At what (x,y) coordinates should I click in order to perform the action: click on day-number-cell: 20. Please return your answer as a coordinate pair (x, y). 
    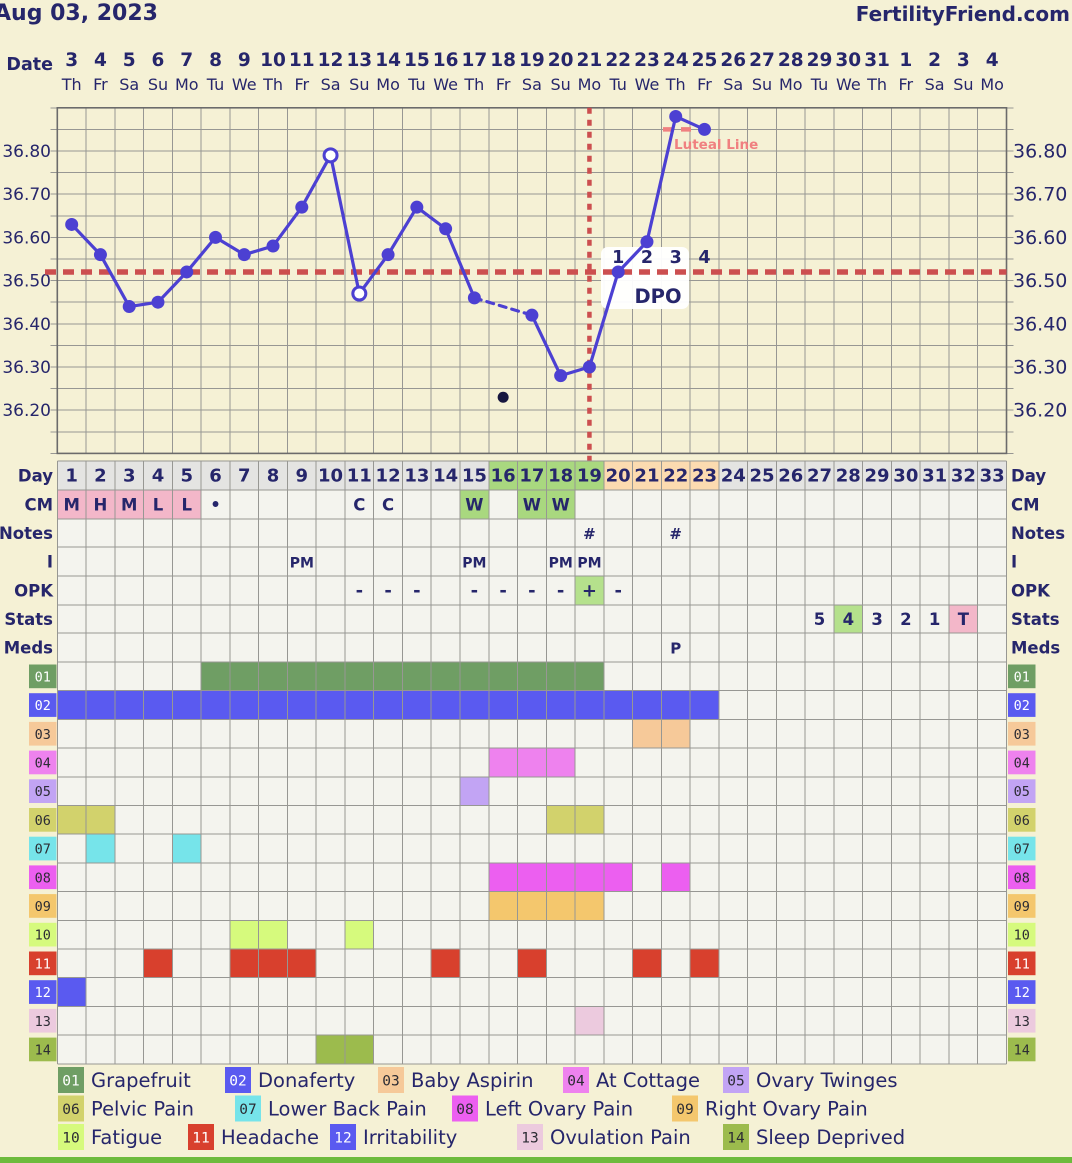
    Looking at the image, I should click on (618, 476).